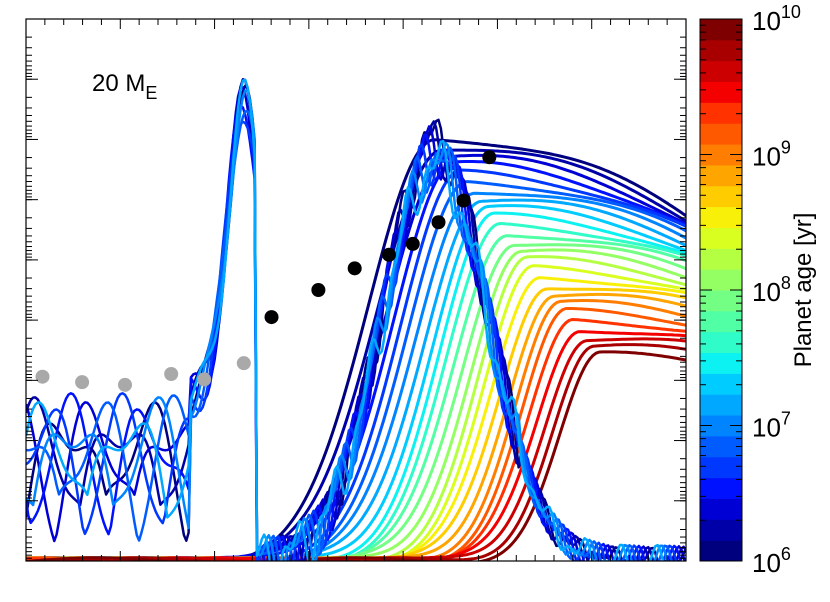 The width and height of the screenshot is (830, 602). I want to click on colorbar-tick-label: 10⁷, so click(771, 426).